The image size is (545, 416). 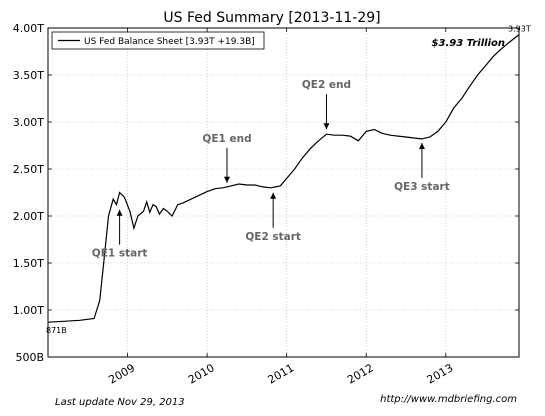 What do you see at coordinates (226, 139) in the screenshot?
I see `annotation-label: QE1 end` at bounding box center [226, 139].